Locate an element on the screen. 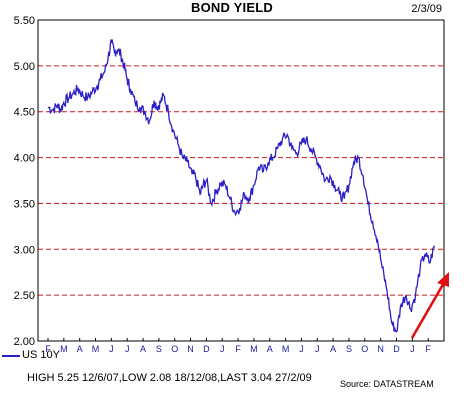 The width and height of the screenshot is (464, 400). y-tick-label: 4.50 is located at coordinates (24, 113).